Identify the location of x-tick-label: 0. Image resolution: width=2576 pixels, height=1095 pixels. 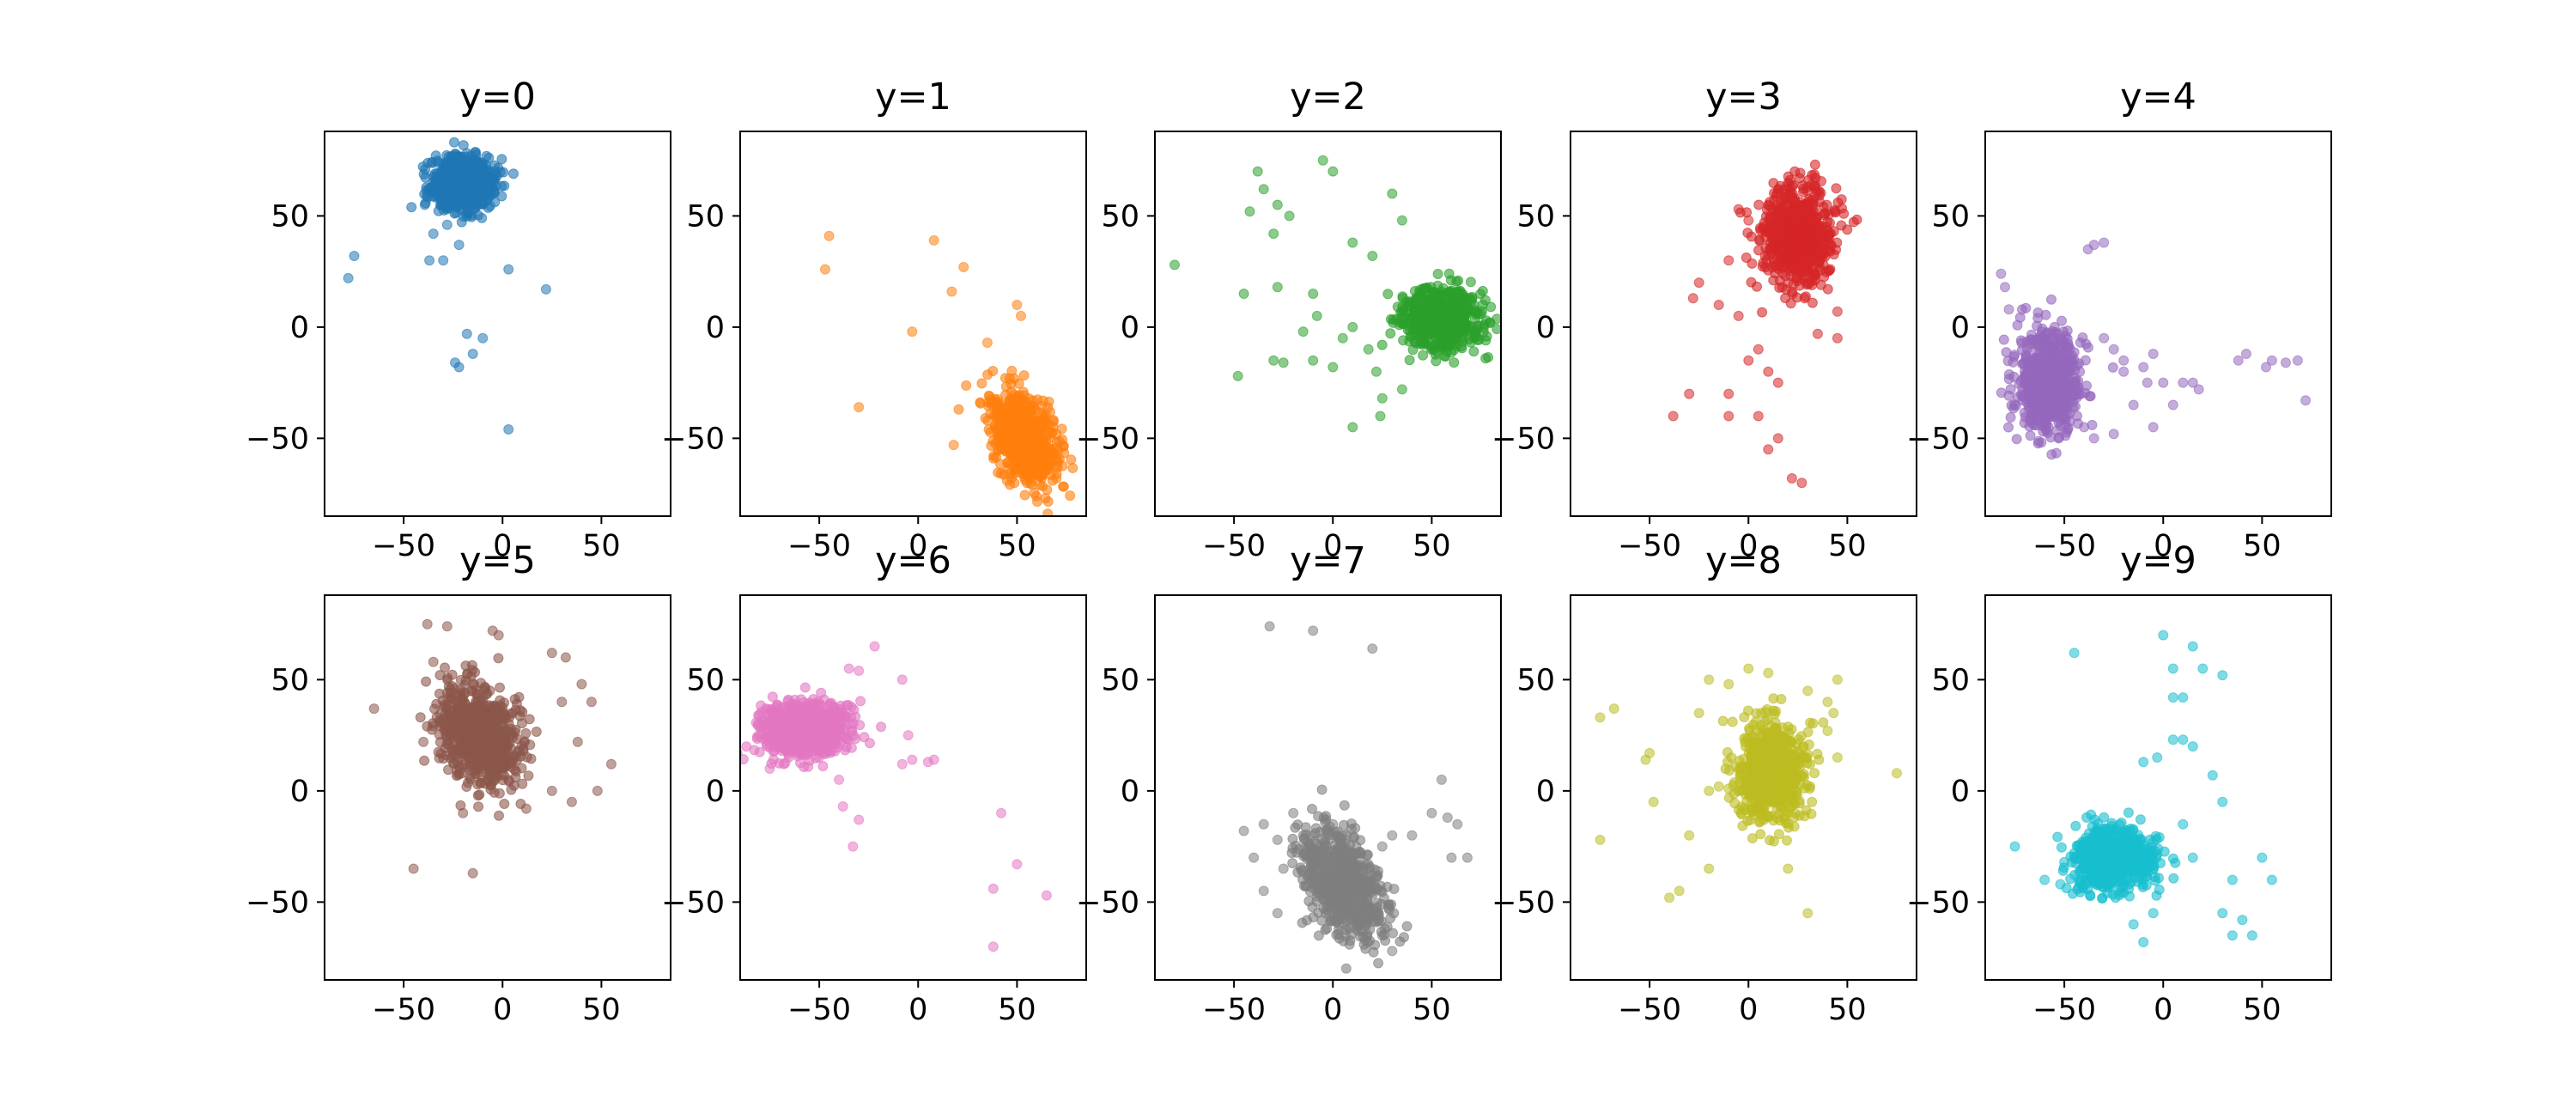
(1748, 546).